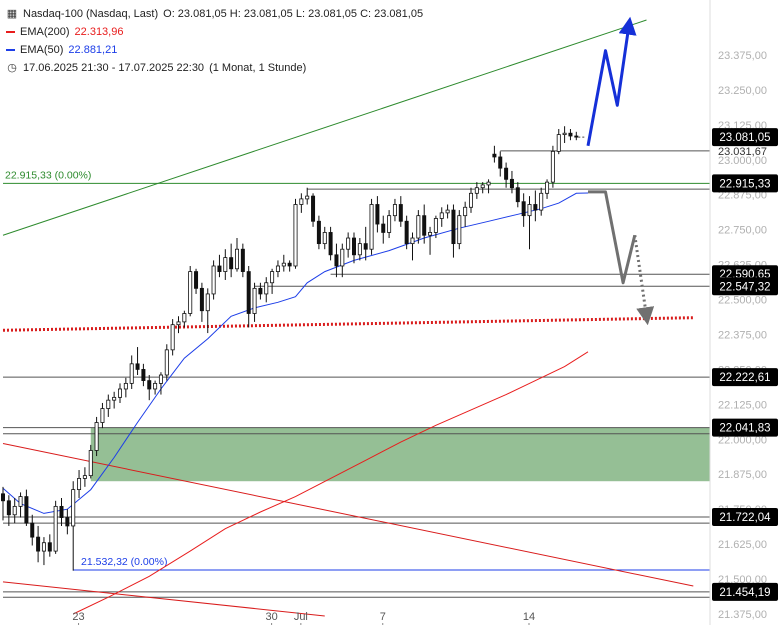 The width and height of the screenshot is (780, 625). What do you see at coordinates (383, 617) in the screenshot?
I see `x-tick-label-3: 7` at bounding box center [383, 617].